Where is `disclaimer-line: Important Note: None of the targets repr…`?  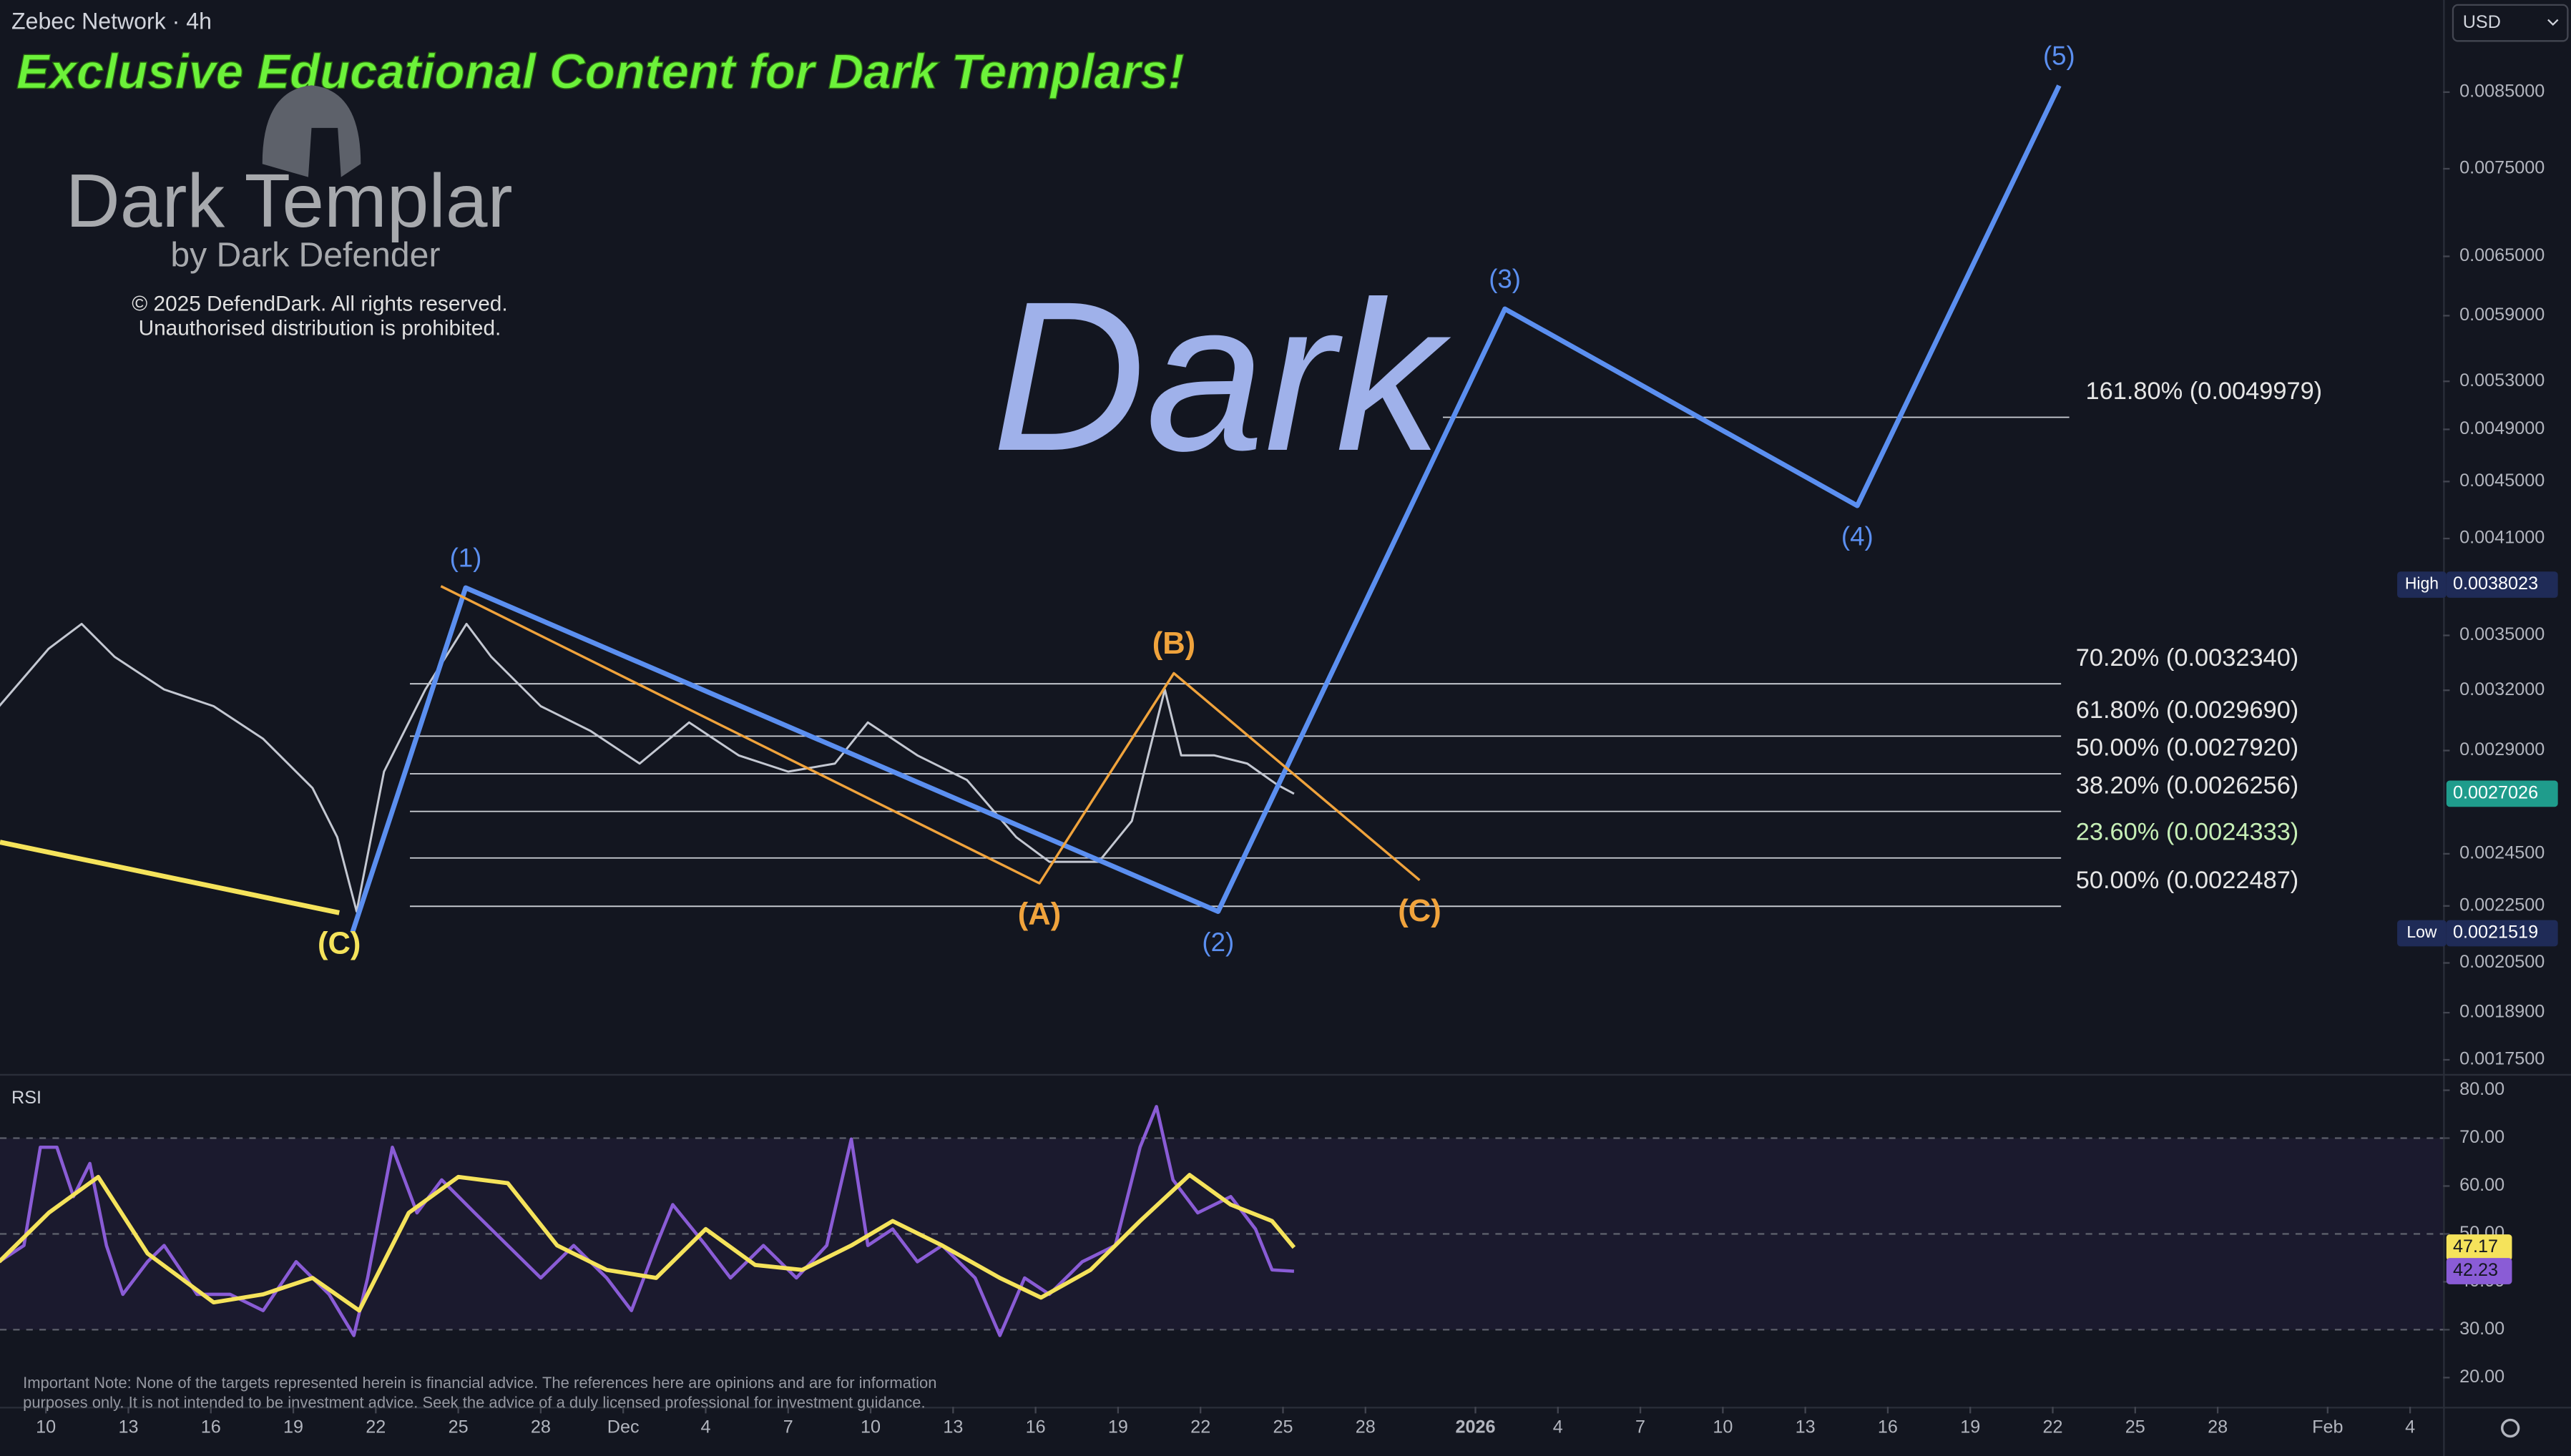 disclaimer-line: Important Note: None of the targets repr… is located at coordinates (480, 1383).